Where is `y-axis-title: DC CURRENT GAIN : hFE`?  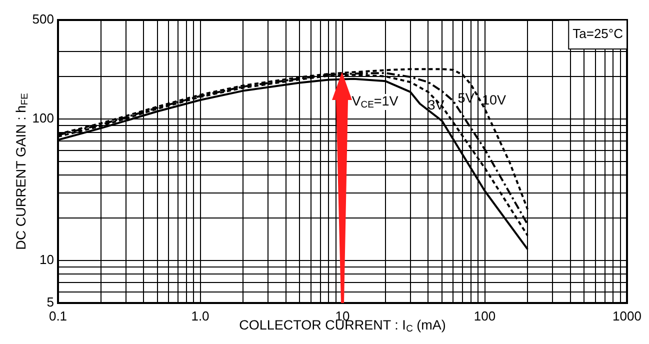 y-axis-title: DC CURRENT GAIN : hFE is located at coordinates (22, 171).